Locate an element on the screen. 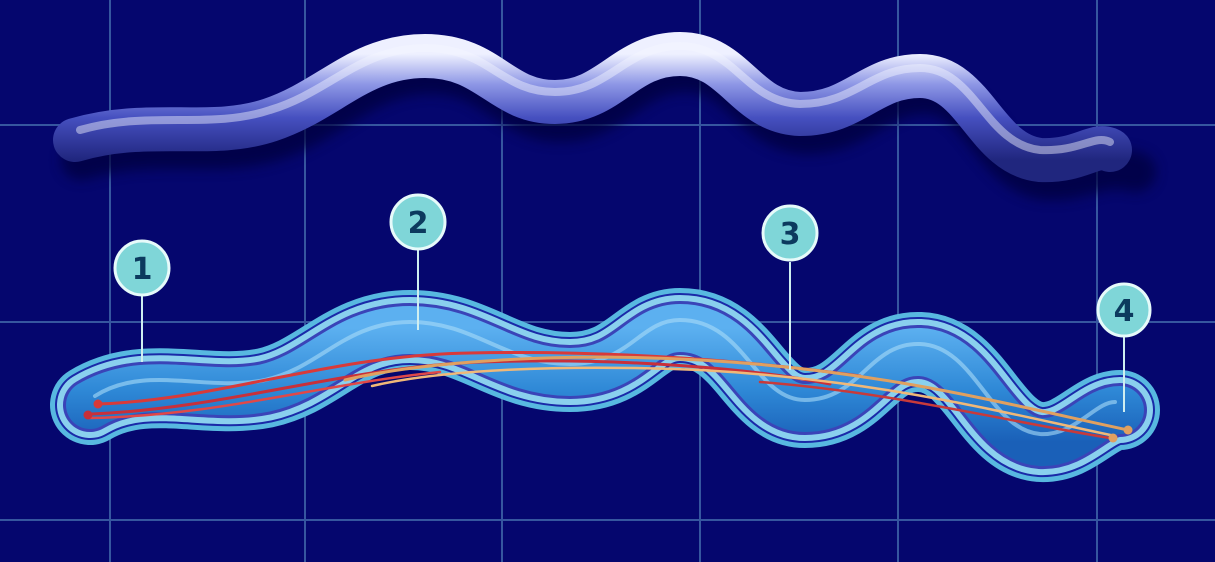 This screenshot has width=1215, height=562. callout-number: 1 is located at coordinates (142, 269).